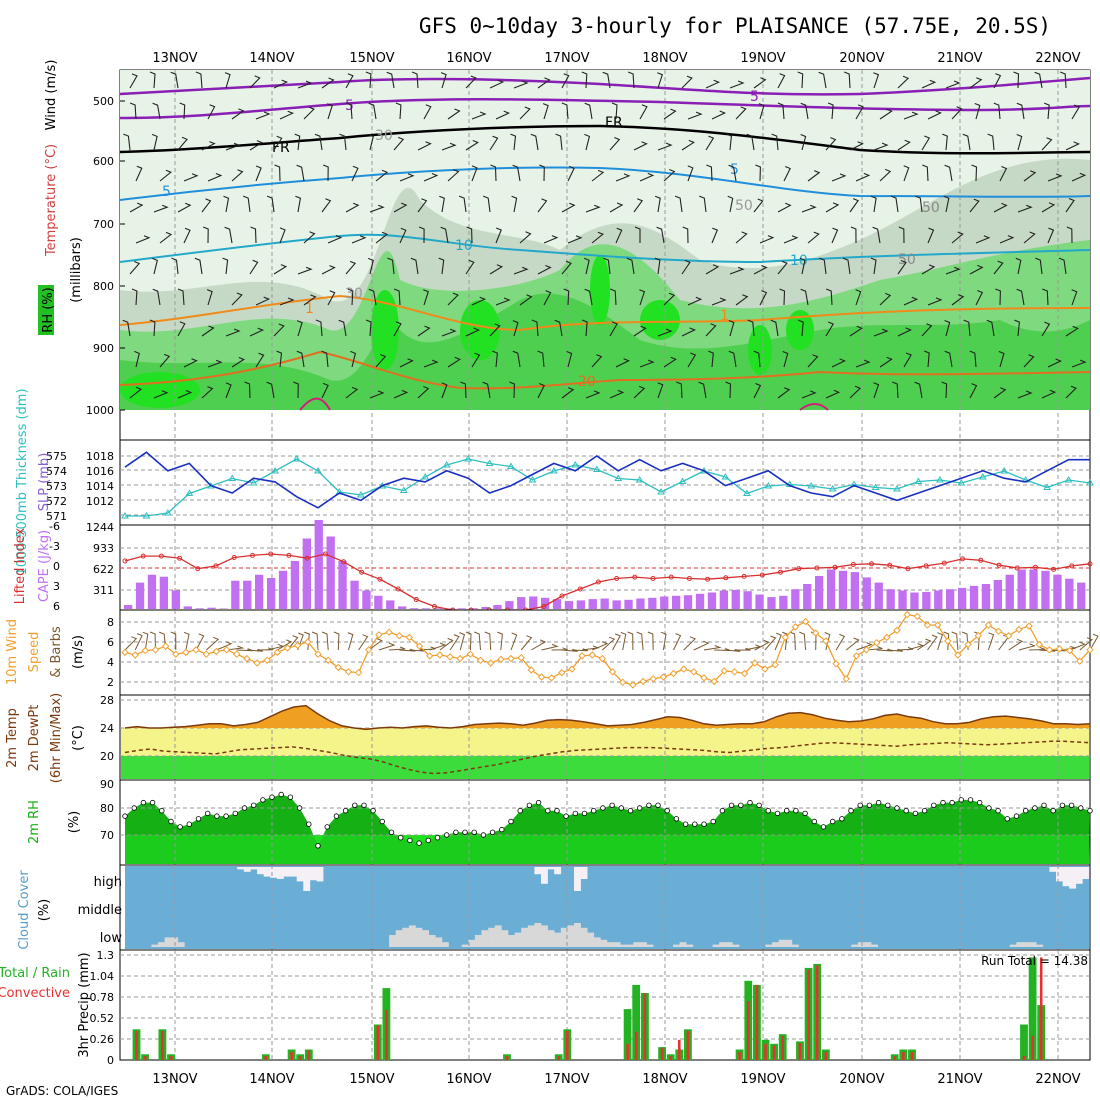 The height and width of the screenshot is (1100, 1100). I want to click on pressure-tick-label: 700, so click(103, 224).